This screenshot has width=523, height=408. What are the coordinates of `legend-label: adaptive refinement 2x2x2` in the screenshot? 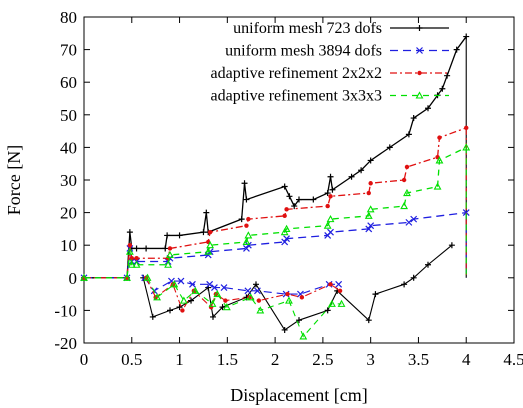 It's located at (297, 73).